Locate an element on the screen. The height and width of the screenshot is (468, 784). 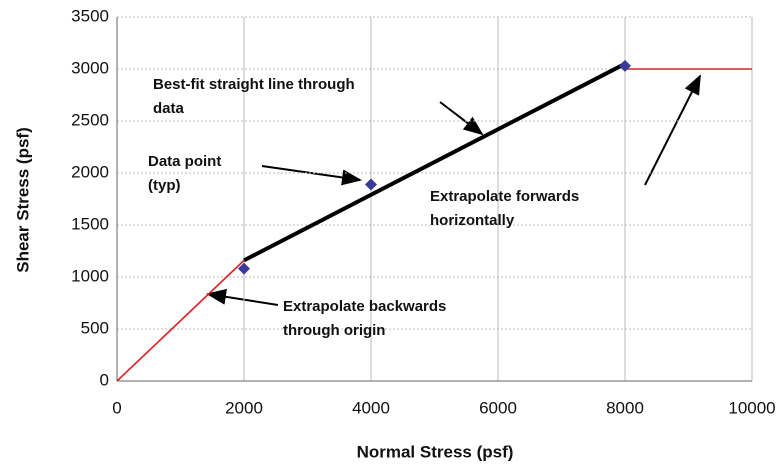
x-tick-label: 10000 is located at coordinates (751, 407).